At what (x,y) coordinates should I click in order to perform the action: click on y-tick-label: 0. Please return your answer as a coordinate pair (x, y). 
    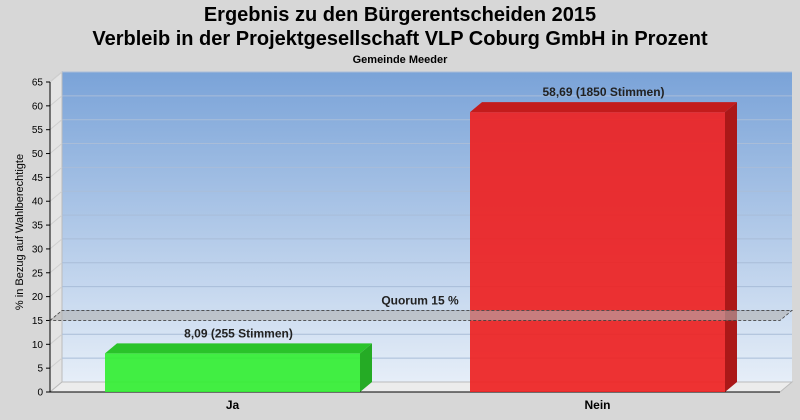
    Looking at the image, I should click on (40, 393).